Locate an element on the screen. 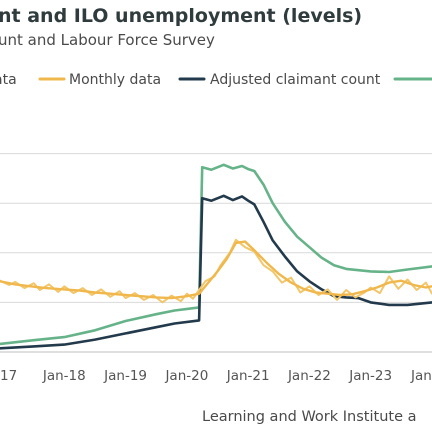 The height and width of the screenshot is (432, 432). x-tick-label-3: Jan-20 is located at coordinates (186, 376).